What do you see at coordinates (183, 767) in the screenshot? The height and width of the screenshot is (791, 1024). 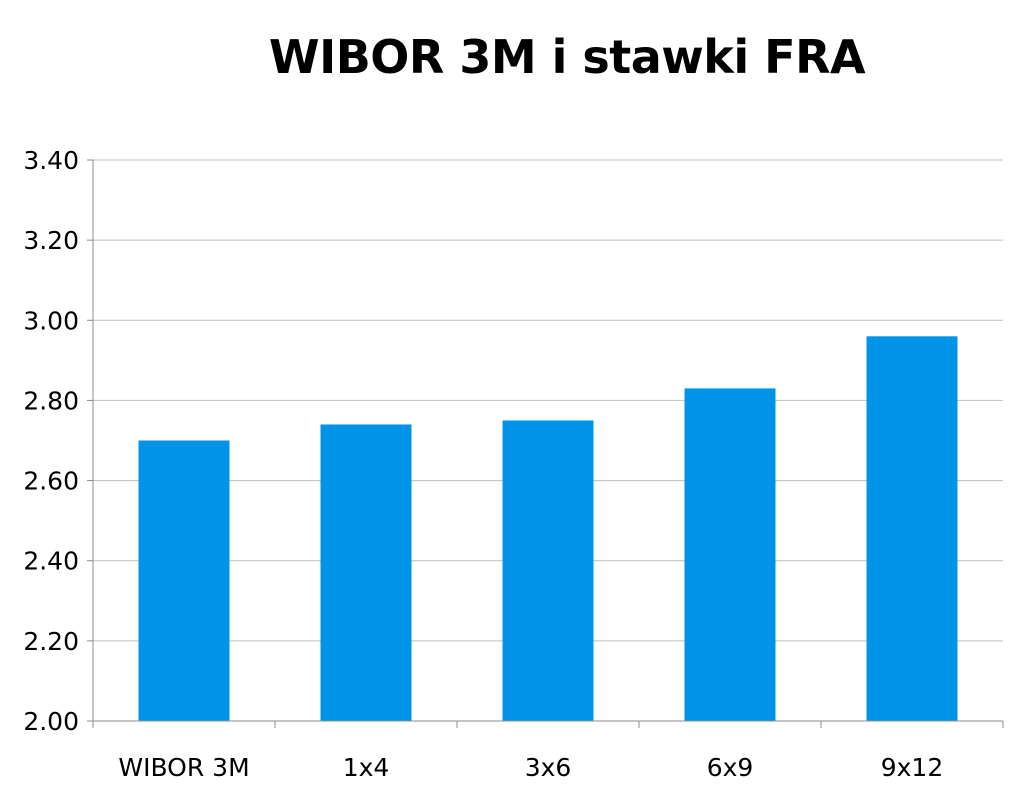 I see `x-tick-label: WIBOR 3M` at bounding box center [183, 767].